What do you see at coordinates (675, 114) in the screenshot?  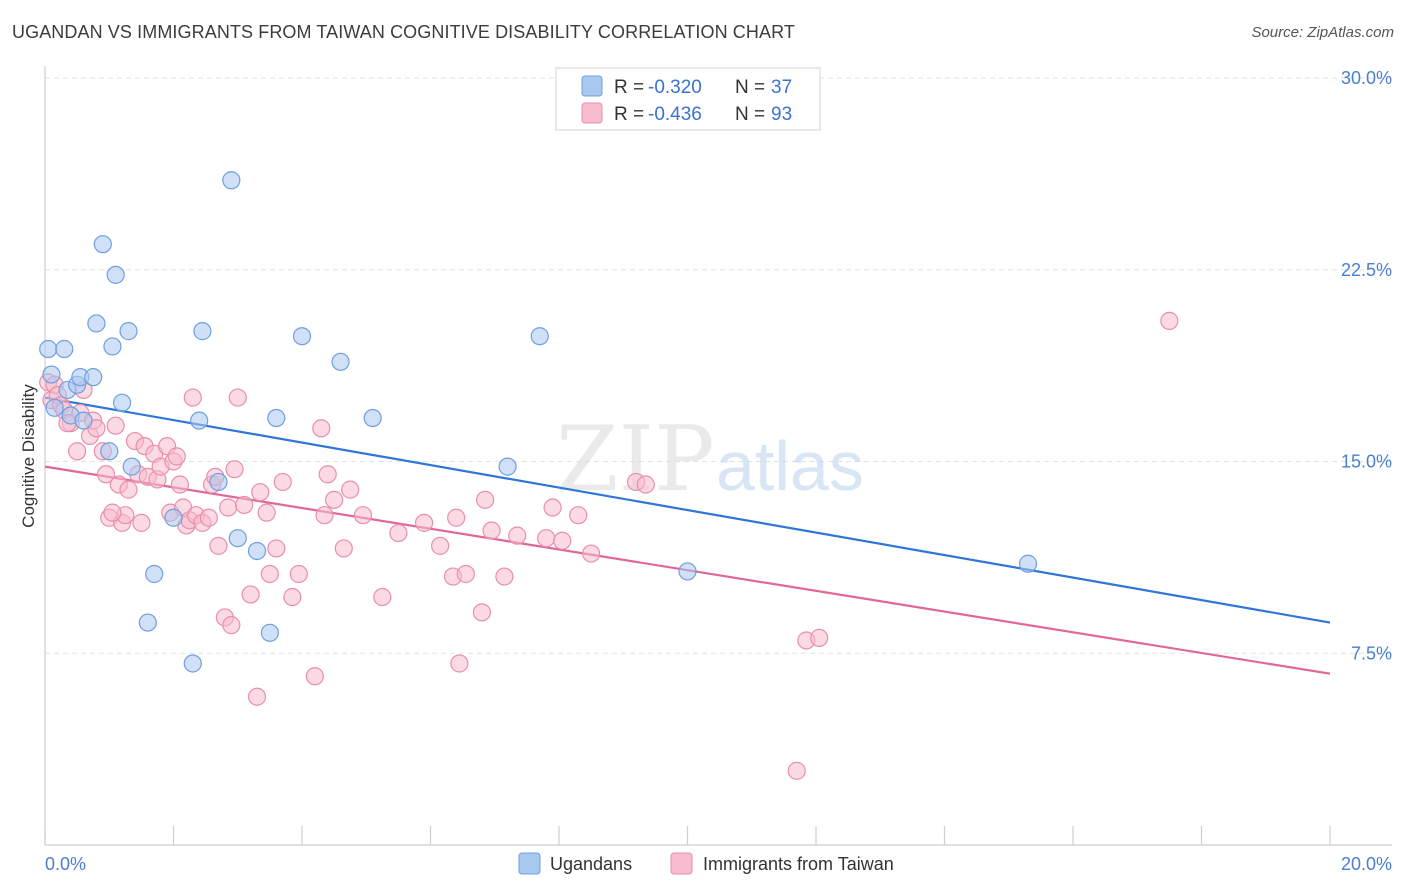 I see `legend-r-value-2: -0.436` at bounding box center [675, 114].